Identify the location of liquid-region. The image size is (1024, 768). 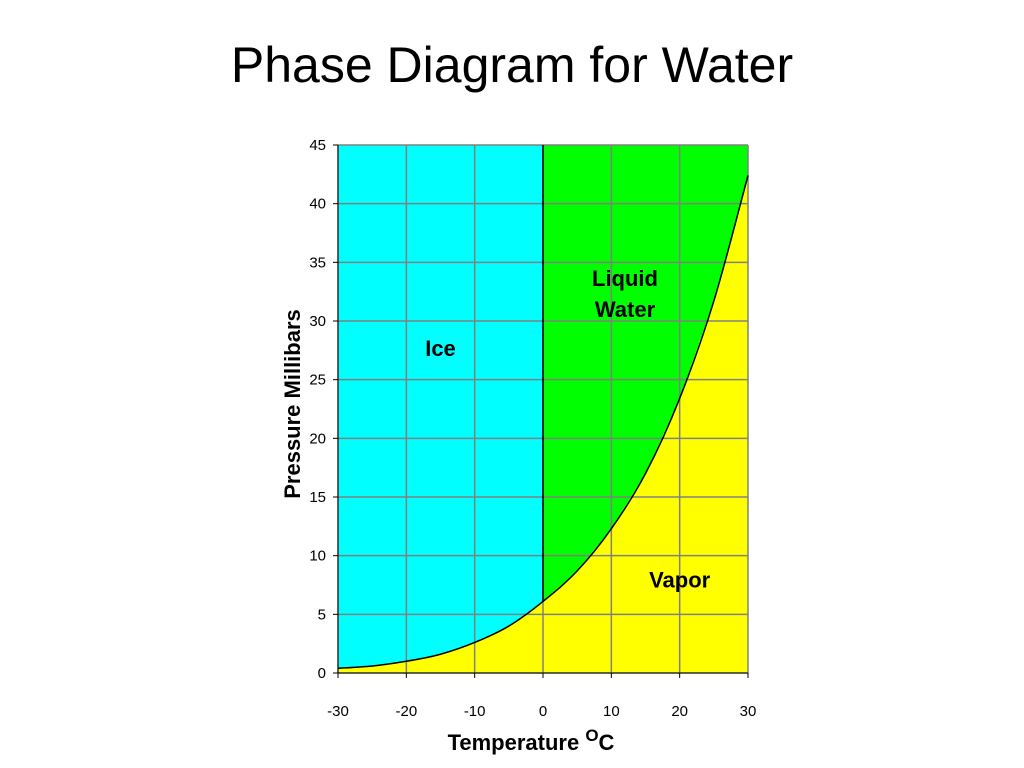
(645, 373).